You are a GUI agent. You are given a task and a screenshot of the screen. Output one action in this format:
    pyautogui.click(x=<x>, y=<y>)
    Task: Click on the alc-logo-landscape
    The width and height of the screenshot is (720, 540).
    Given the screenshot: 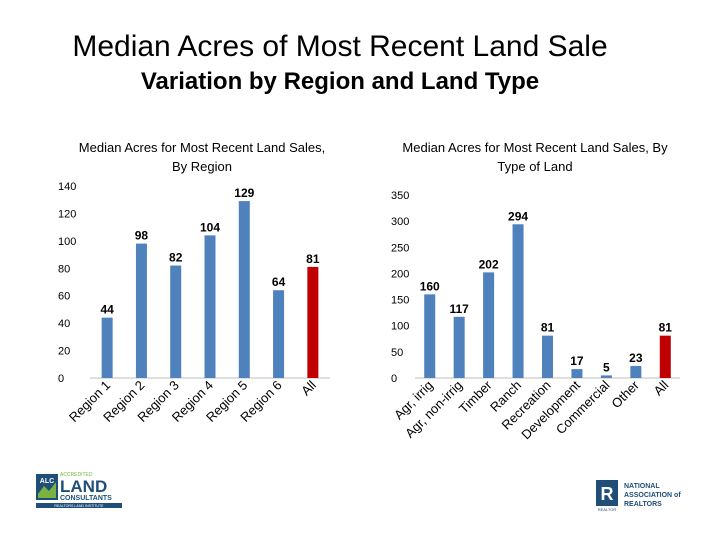 What is the action you would take?
    pyautogui.click(x=47, y=490)
    